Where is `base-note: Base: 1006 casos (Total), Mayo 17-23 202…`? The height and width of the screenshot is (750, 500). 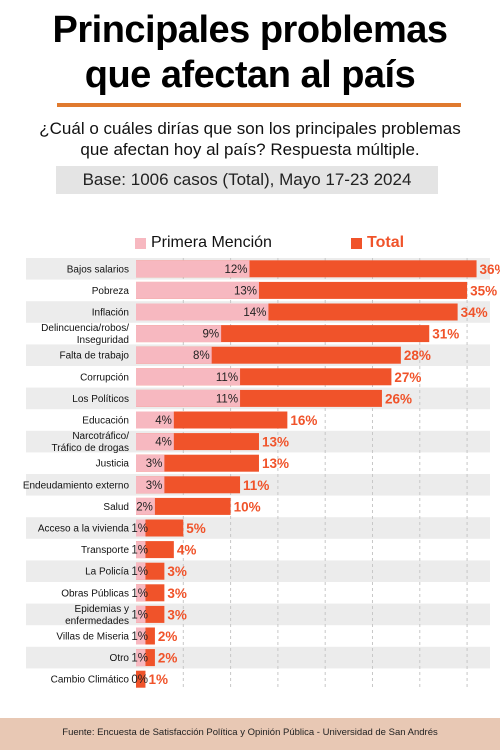 base-note: Base: 1006 casos (Total), Mayo 17-23 202… is located at coordinates (247, 180).